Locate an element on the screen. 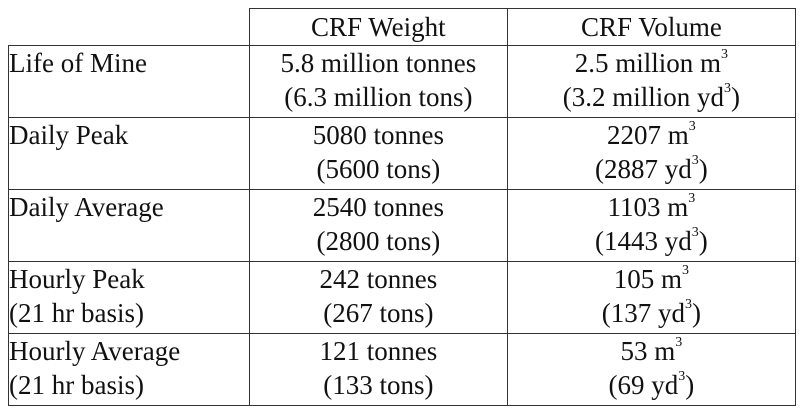 The width and height of the screenshot is (803, 415). volume-cell: 2207 m3 (2887 yd3) is located at coordinates (651, 153).